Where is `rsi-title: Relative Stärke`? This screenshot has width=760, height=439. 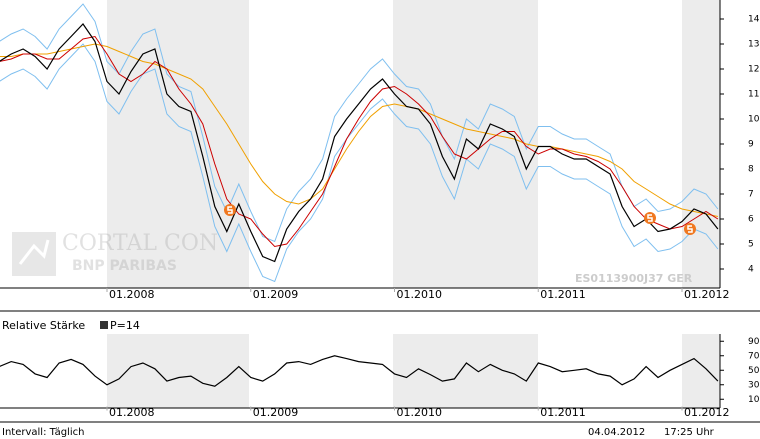 rsi-title: Relative Stärke is located at coordinates (43, 325).